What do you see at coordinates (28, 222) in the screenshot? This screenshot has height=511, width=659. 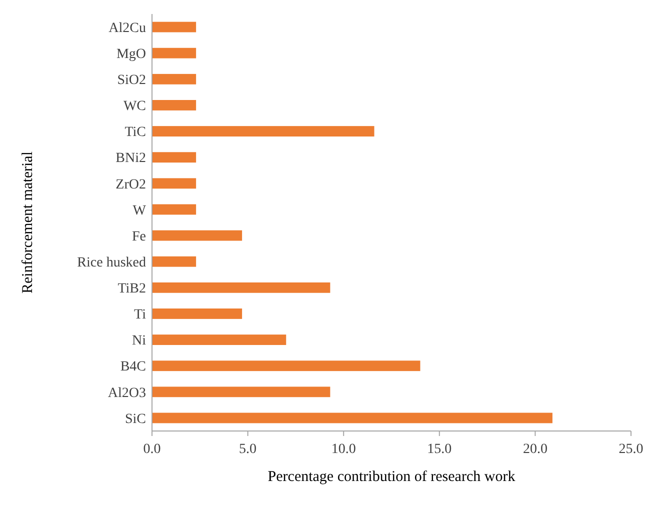 I see `y-axis-title: Reinforcement material` at bounding box center [28, 222].